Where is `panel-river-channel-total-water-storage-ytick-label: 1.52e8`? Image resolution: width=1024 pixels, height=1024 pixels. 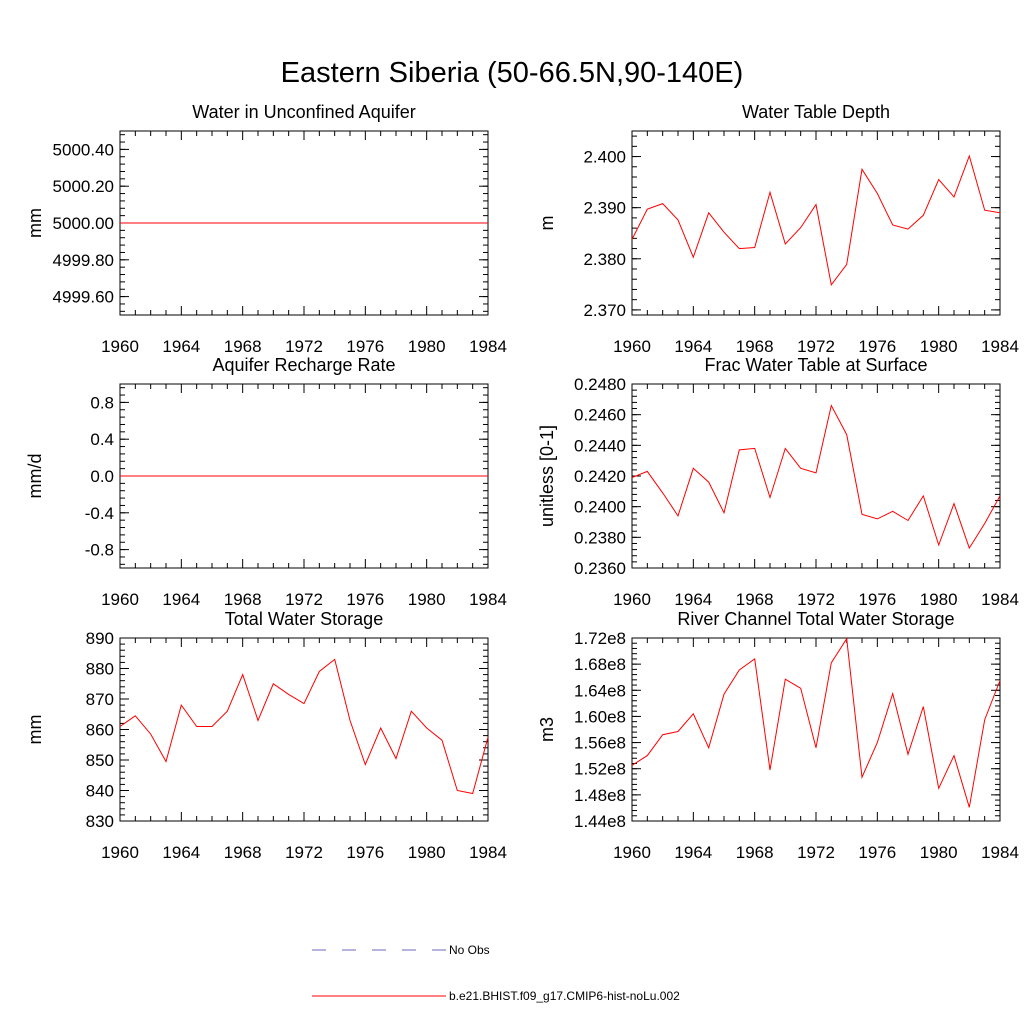 panel-river-channel-total-water-storage-ytick-label: 1.52e8 is located at coordinates (600, 769).